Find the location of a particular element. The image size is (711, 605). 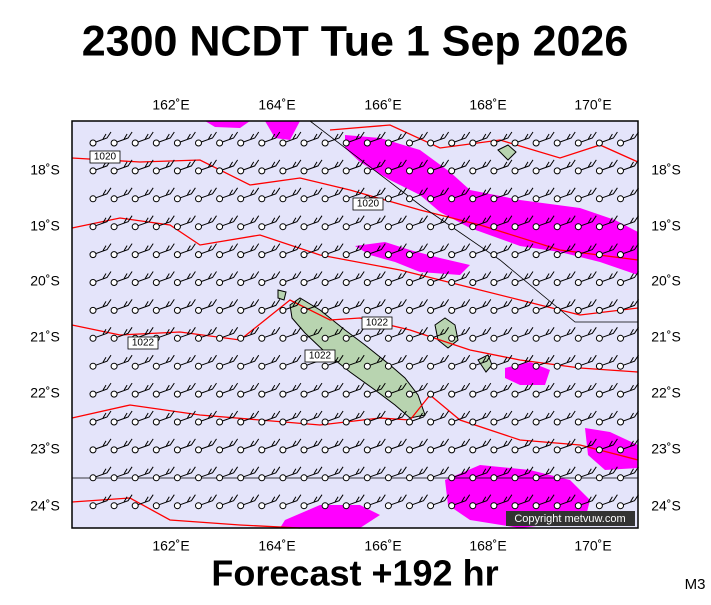

x-tick-label: 170˚E is located at coordinates (592, 546).